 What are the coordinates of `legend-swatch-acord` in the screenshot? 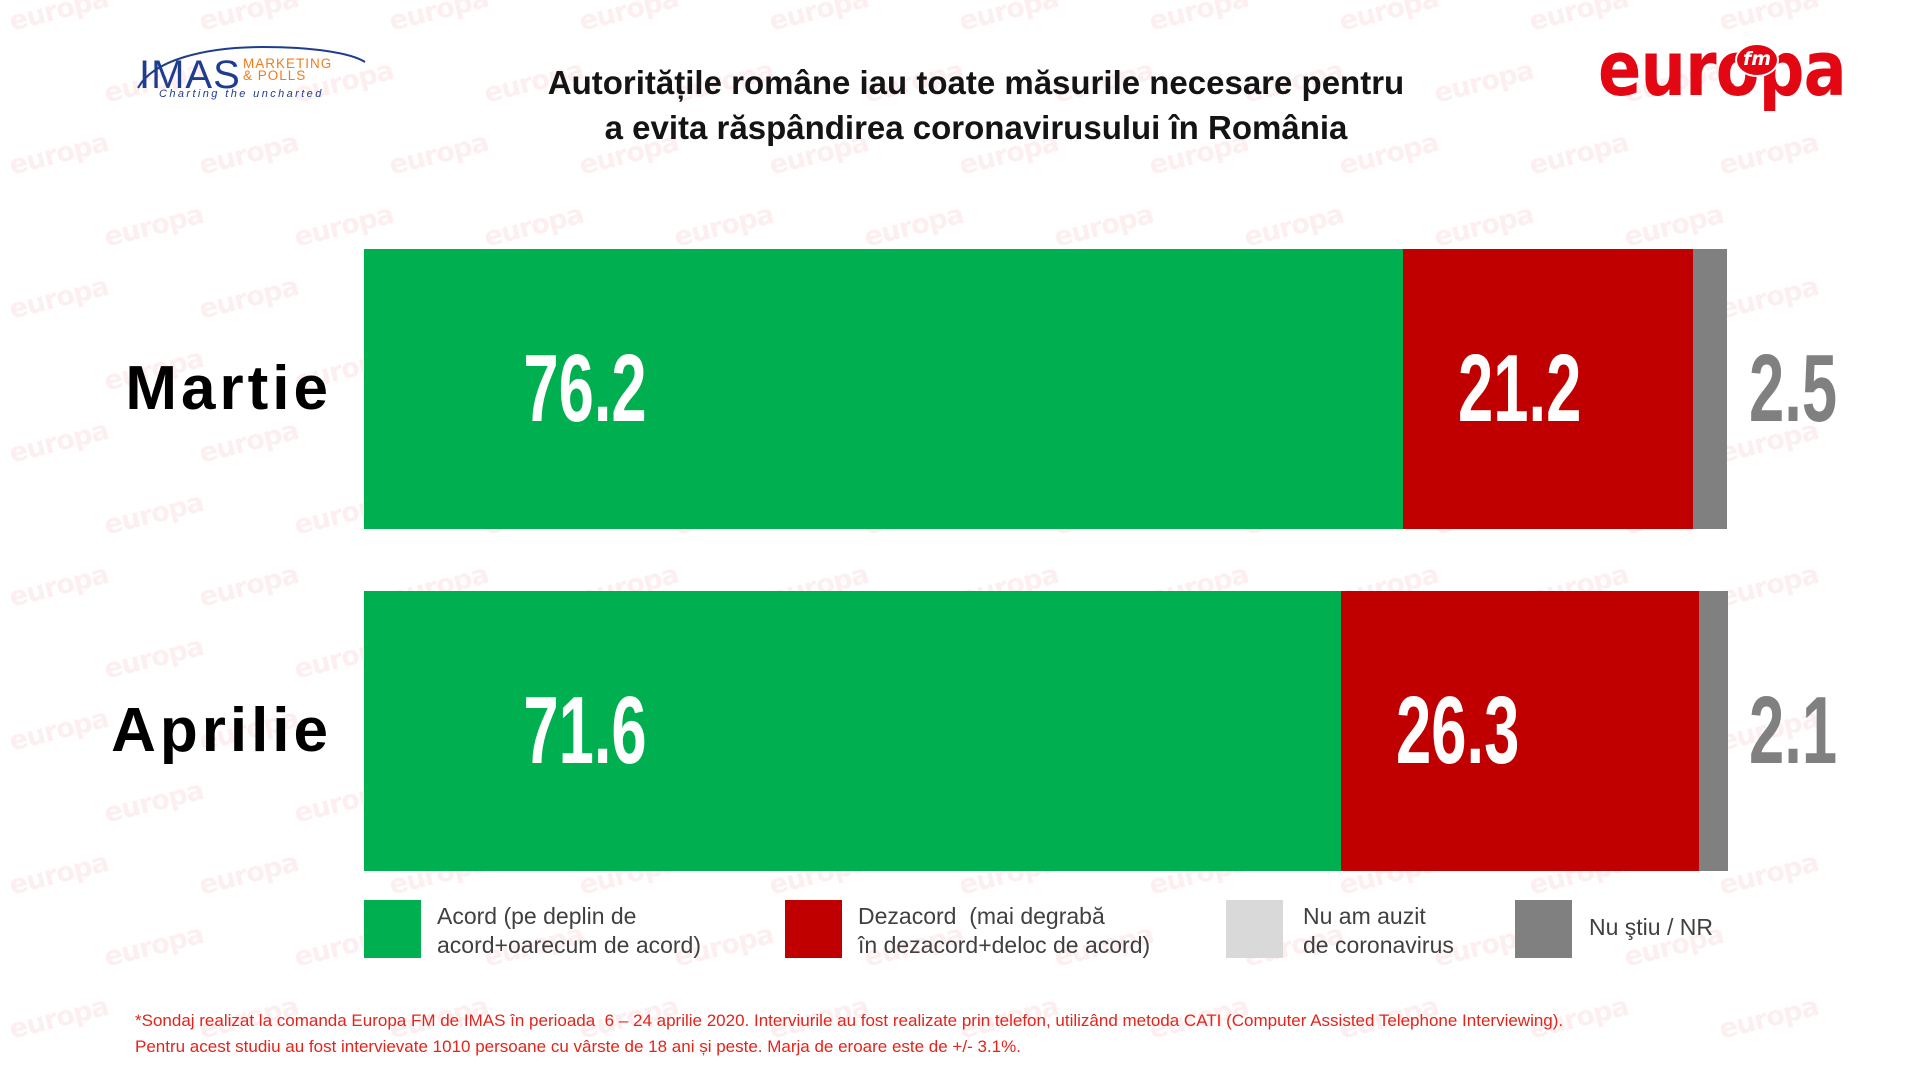 It's located at (392, 929).